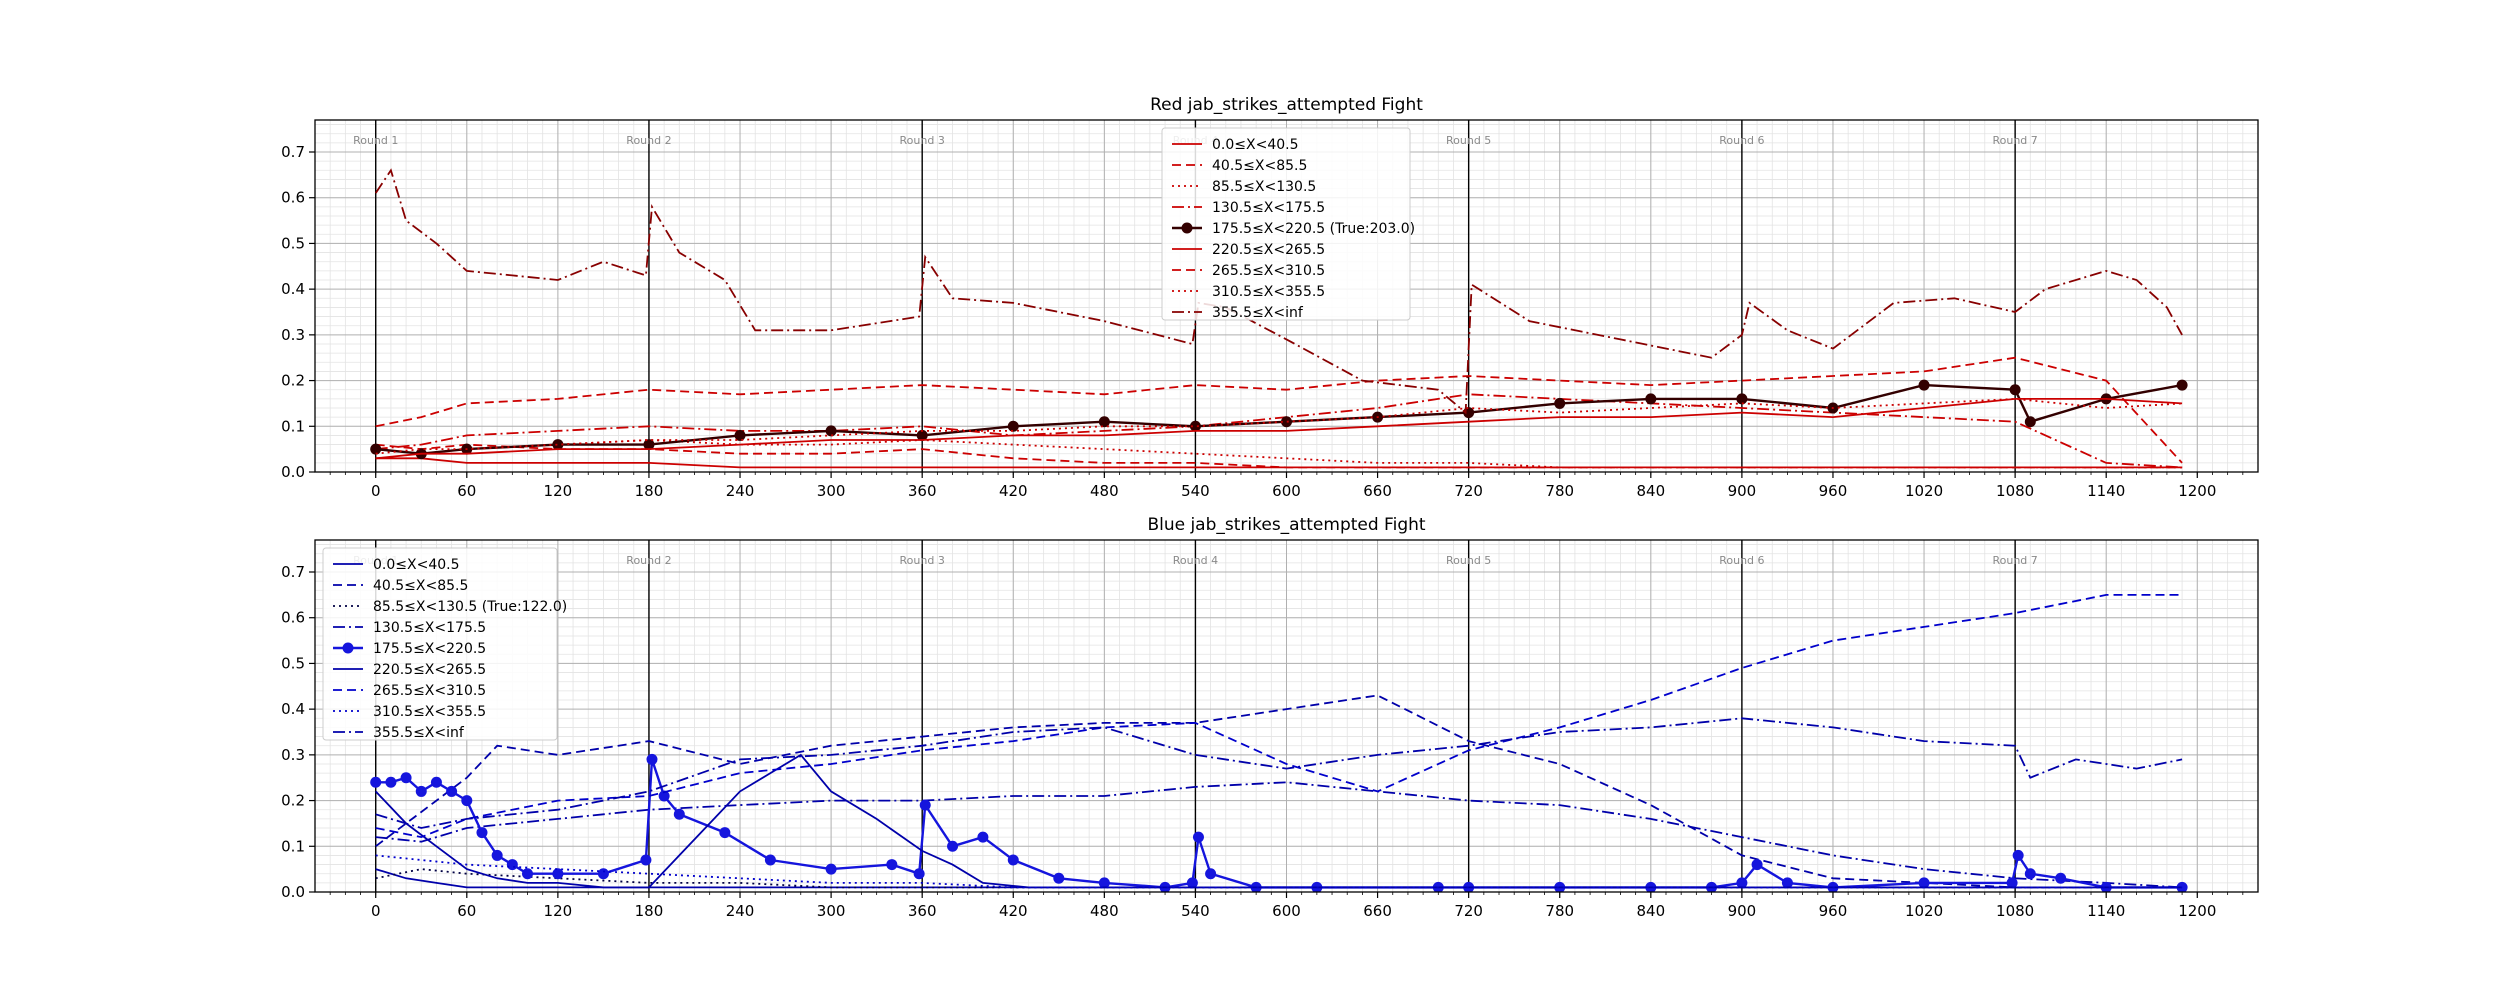  What do you see at coordinates (1258, 313) in the screenshot?
I see `red-legend-label: 355.5≤X<inf` at bounding box center [1258, 313].